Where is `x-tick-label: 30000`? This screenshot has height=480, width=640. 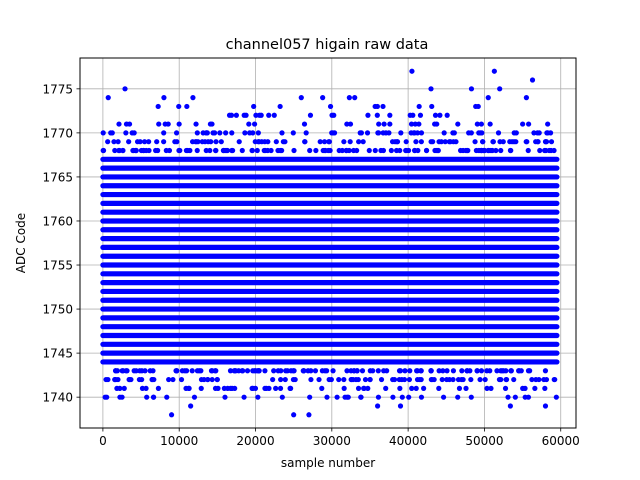
x-tick-label: 30000 is located at coordinates (332, 441).